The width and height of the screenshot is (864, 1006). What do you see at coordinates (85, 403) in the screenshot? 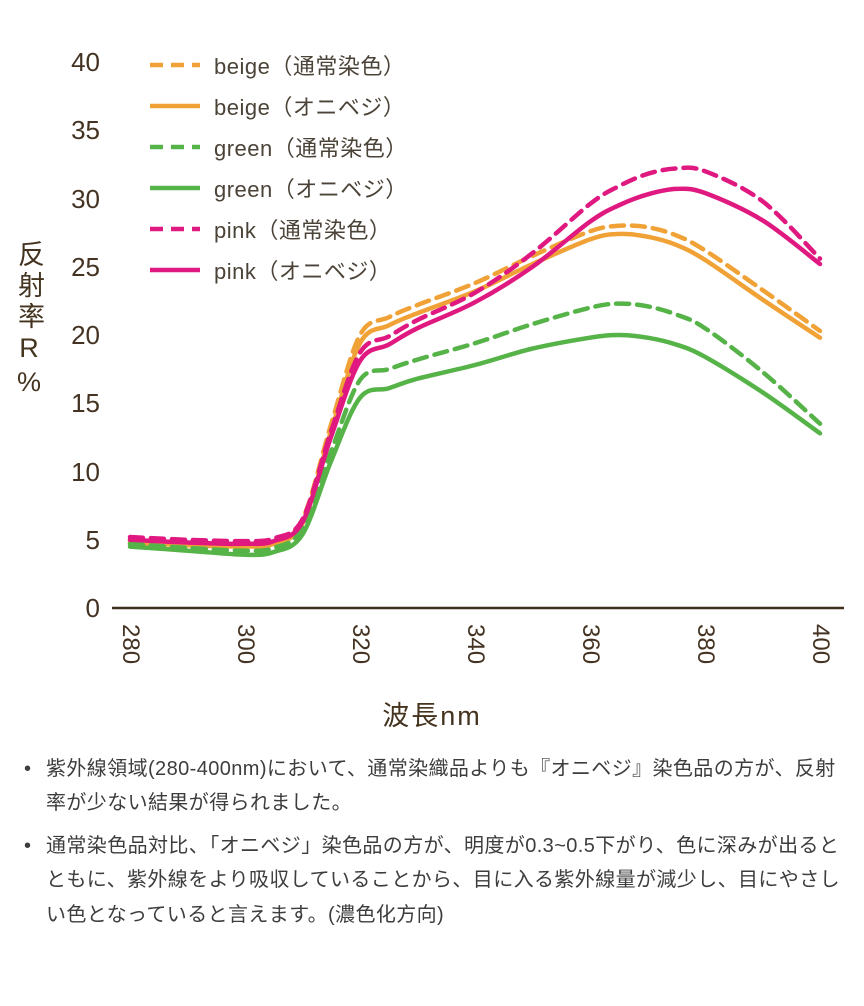
I see `y-tick-15: 15` at bounding box center [85, 403].